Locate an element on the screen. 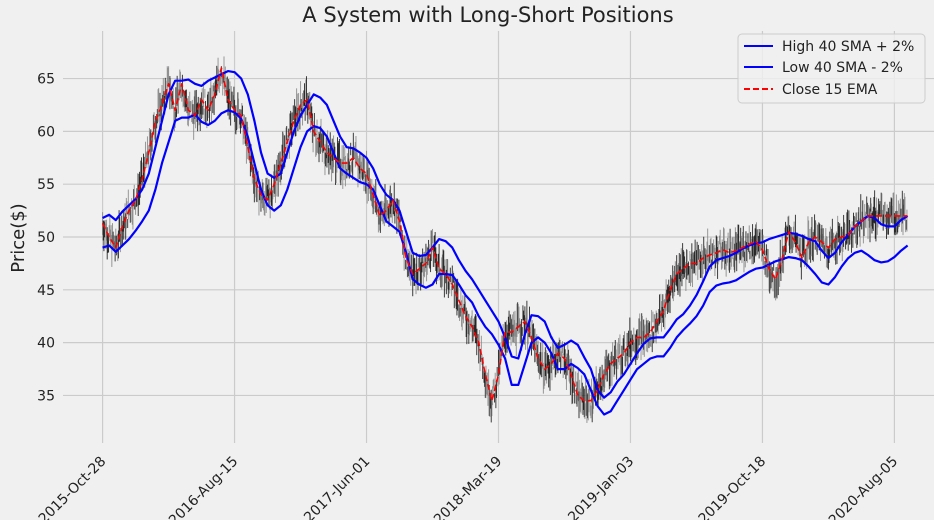 This screenshot has width=934, height=520. legend-label-high: High 40 SMA + 2% is located at coordinates (848, 47).